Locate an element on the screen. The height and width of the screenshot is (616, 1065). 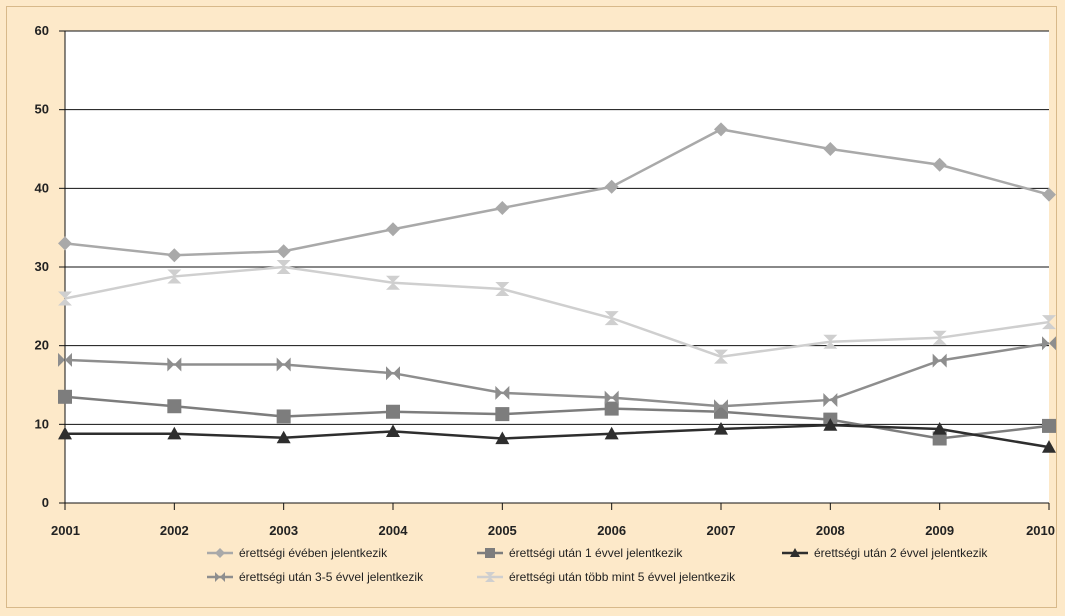
legend-label: érettségi után 1 évvel jelentkezik is located at coordinates (596, 553).